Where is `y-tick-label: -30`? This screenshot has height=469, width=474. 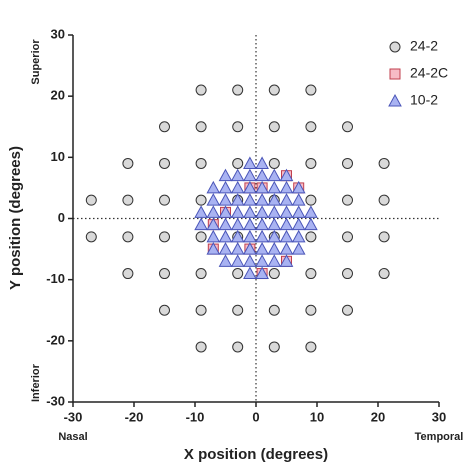
y-tick-label: -30 is located at coordinates (55, 400).